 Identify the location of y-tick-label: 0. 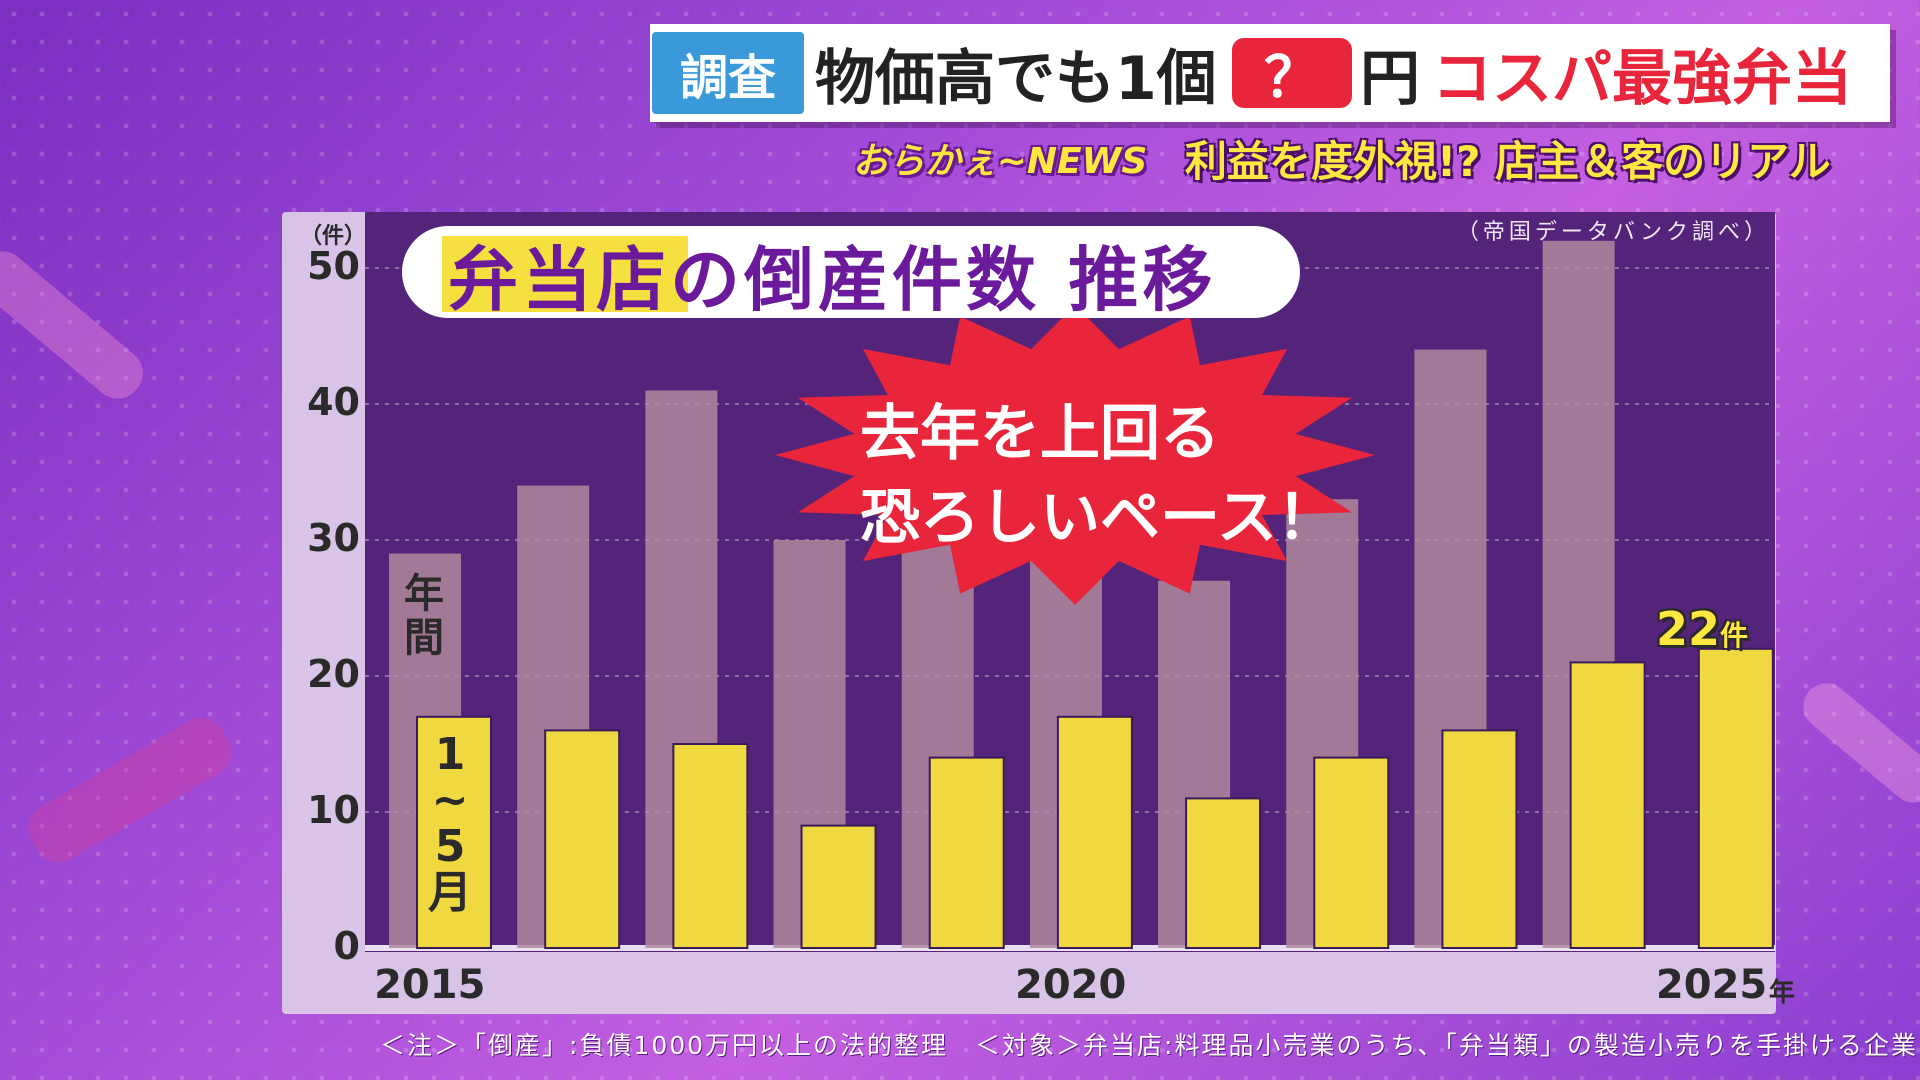
(346, 946).